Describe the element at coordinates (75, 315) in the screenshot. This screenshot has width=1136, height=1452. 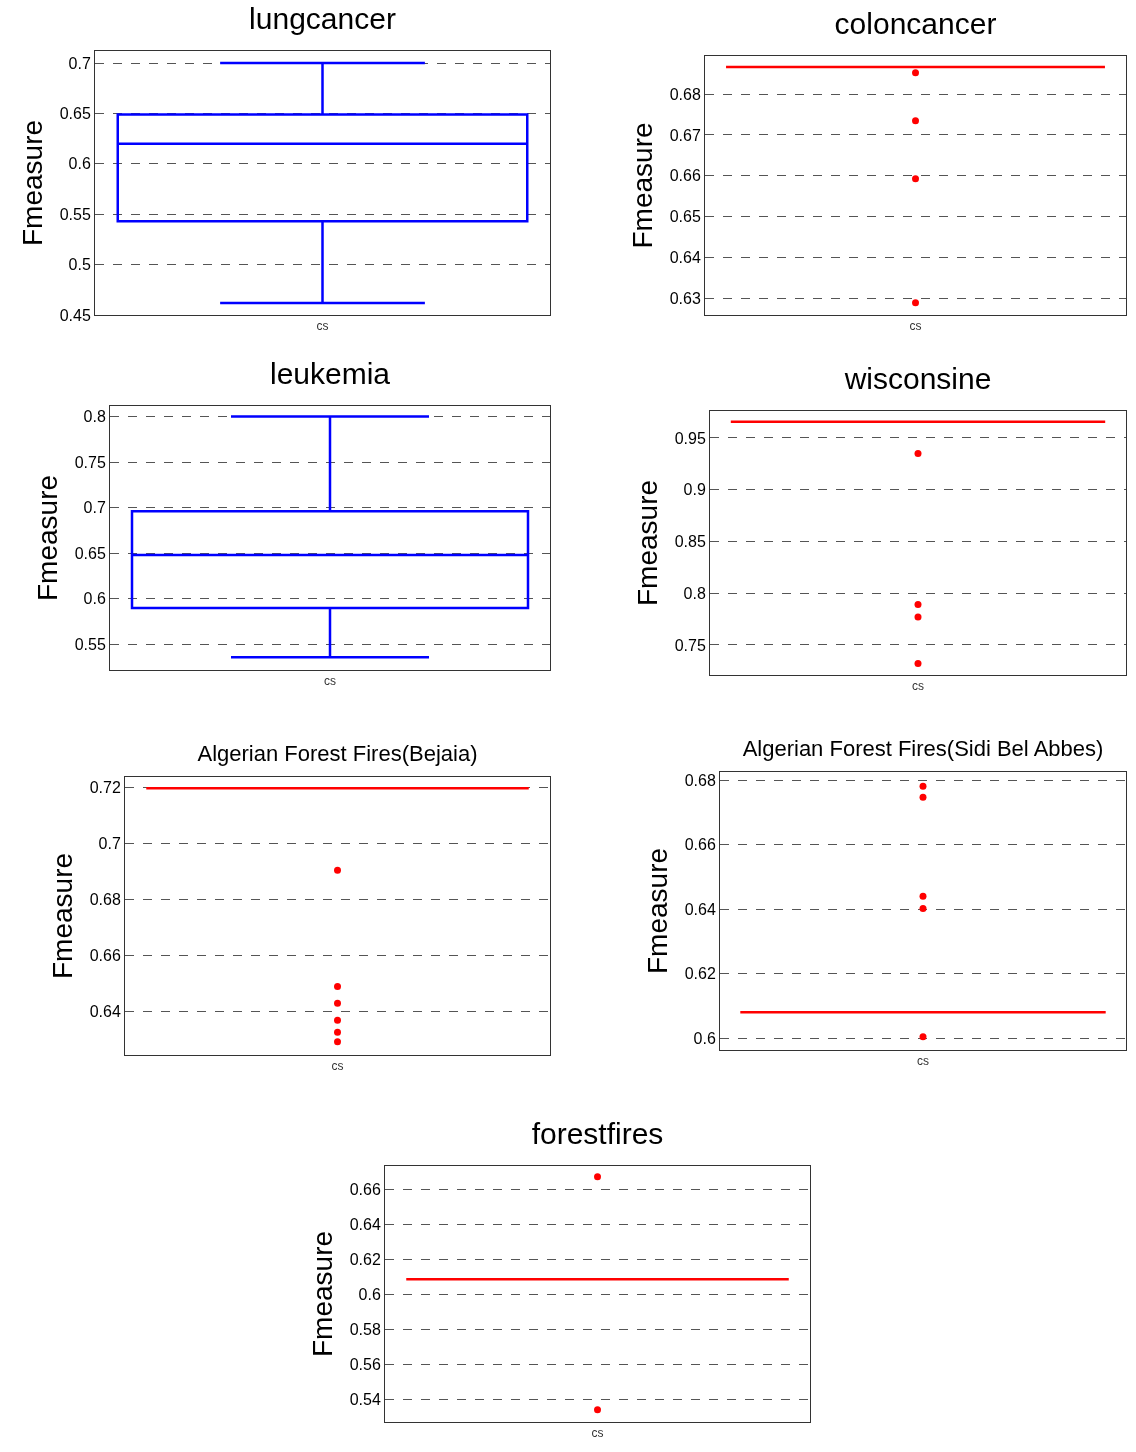
I see `y-tick-label: 0.45` at that location.